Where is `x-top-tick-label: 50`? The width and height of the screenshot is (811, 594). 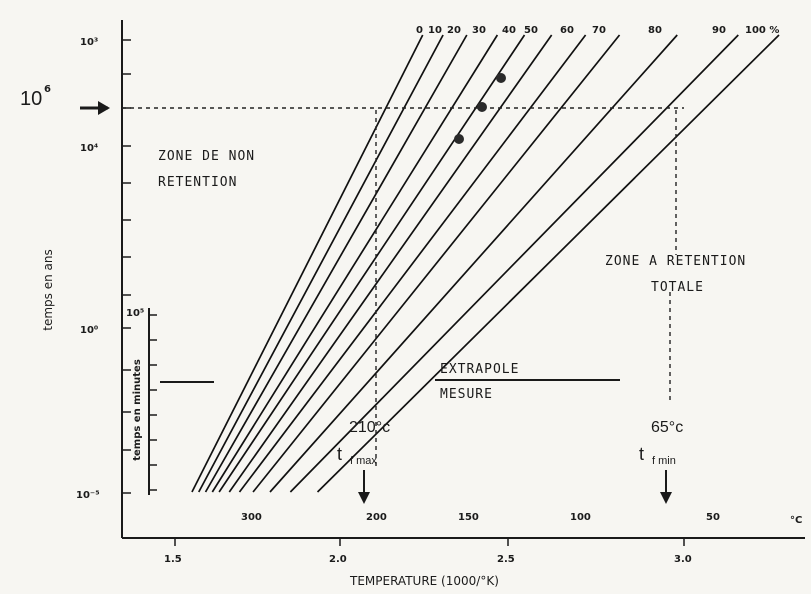
x-top-tick-label: 50 is located at coordinates (713, 517).